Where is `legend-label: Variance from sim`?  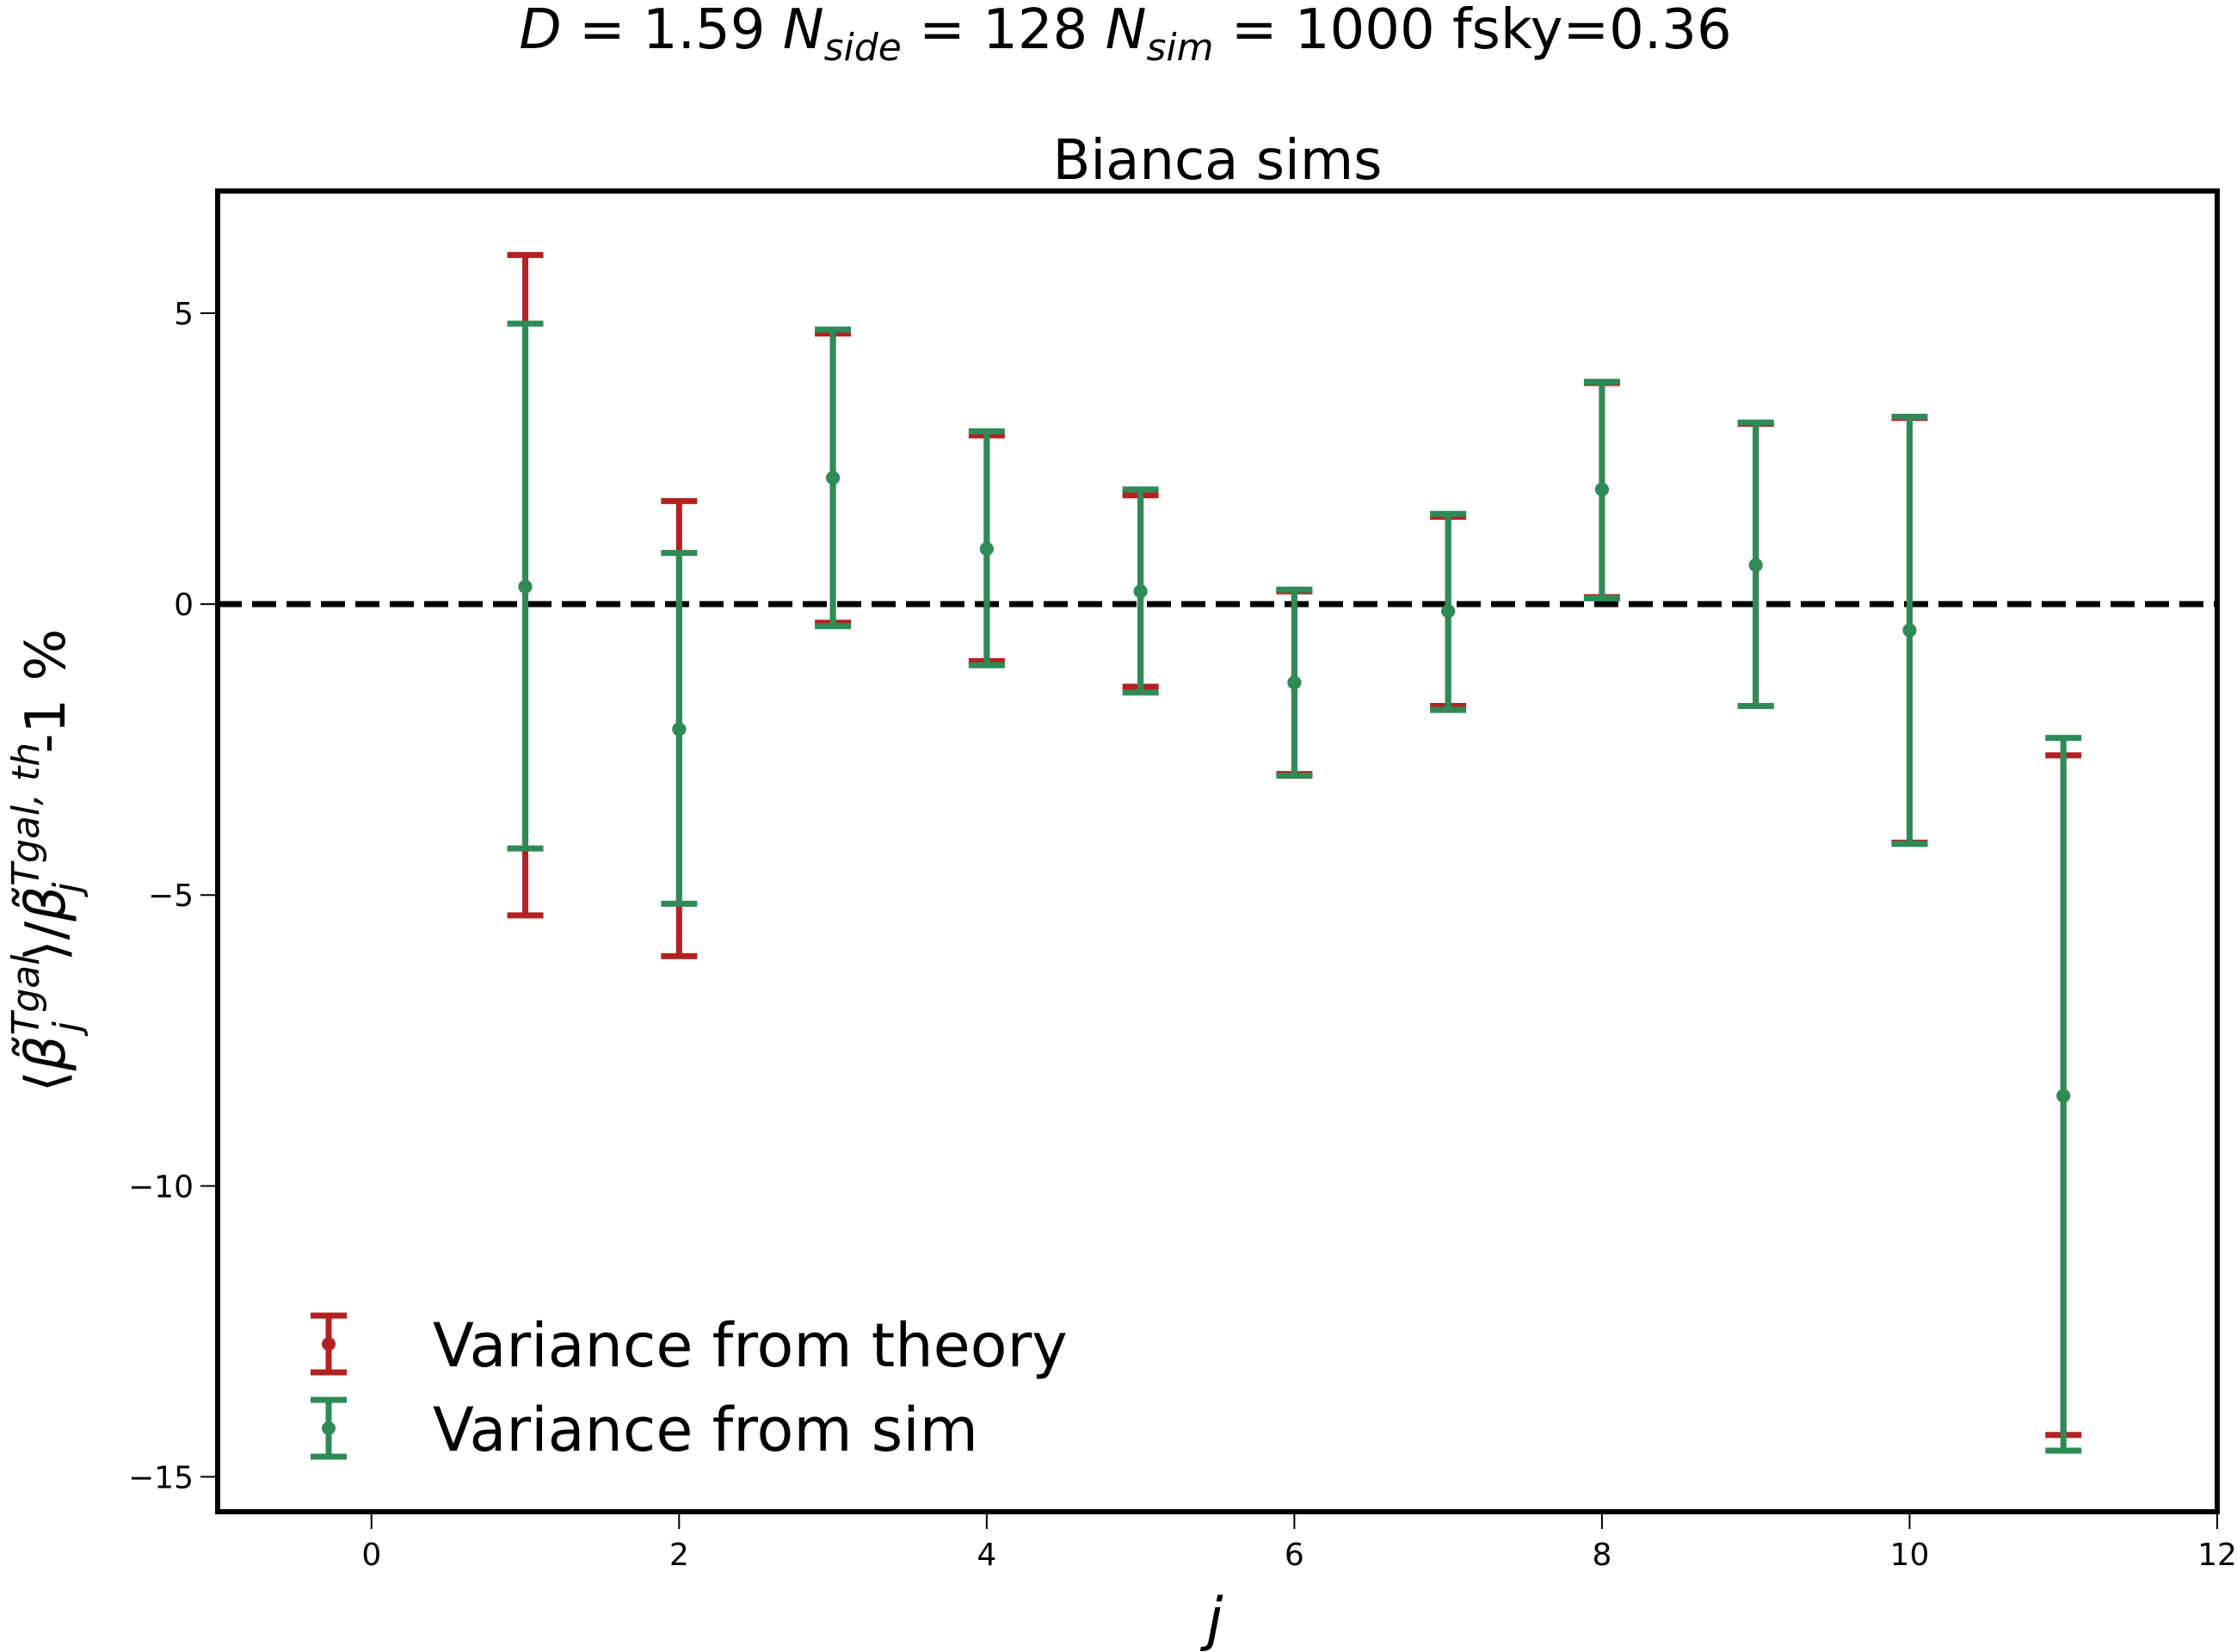 legend-label: Variance from sim is located at coordinates (705, 1430).